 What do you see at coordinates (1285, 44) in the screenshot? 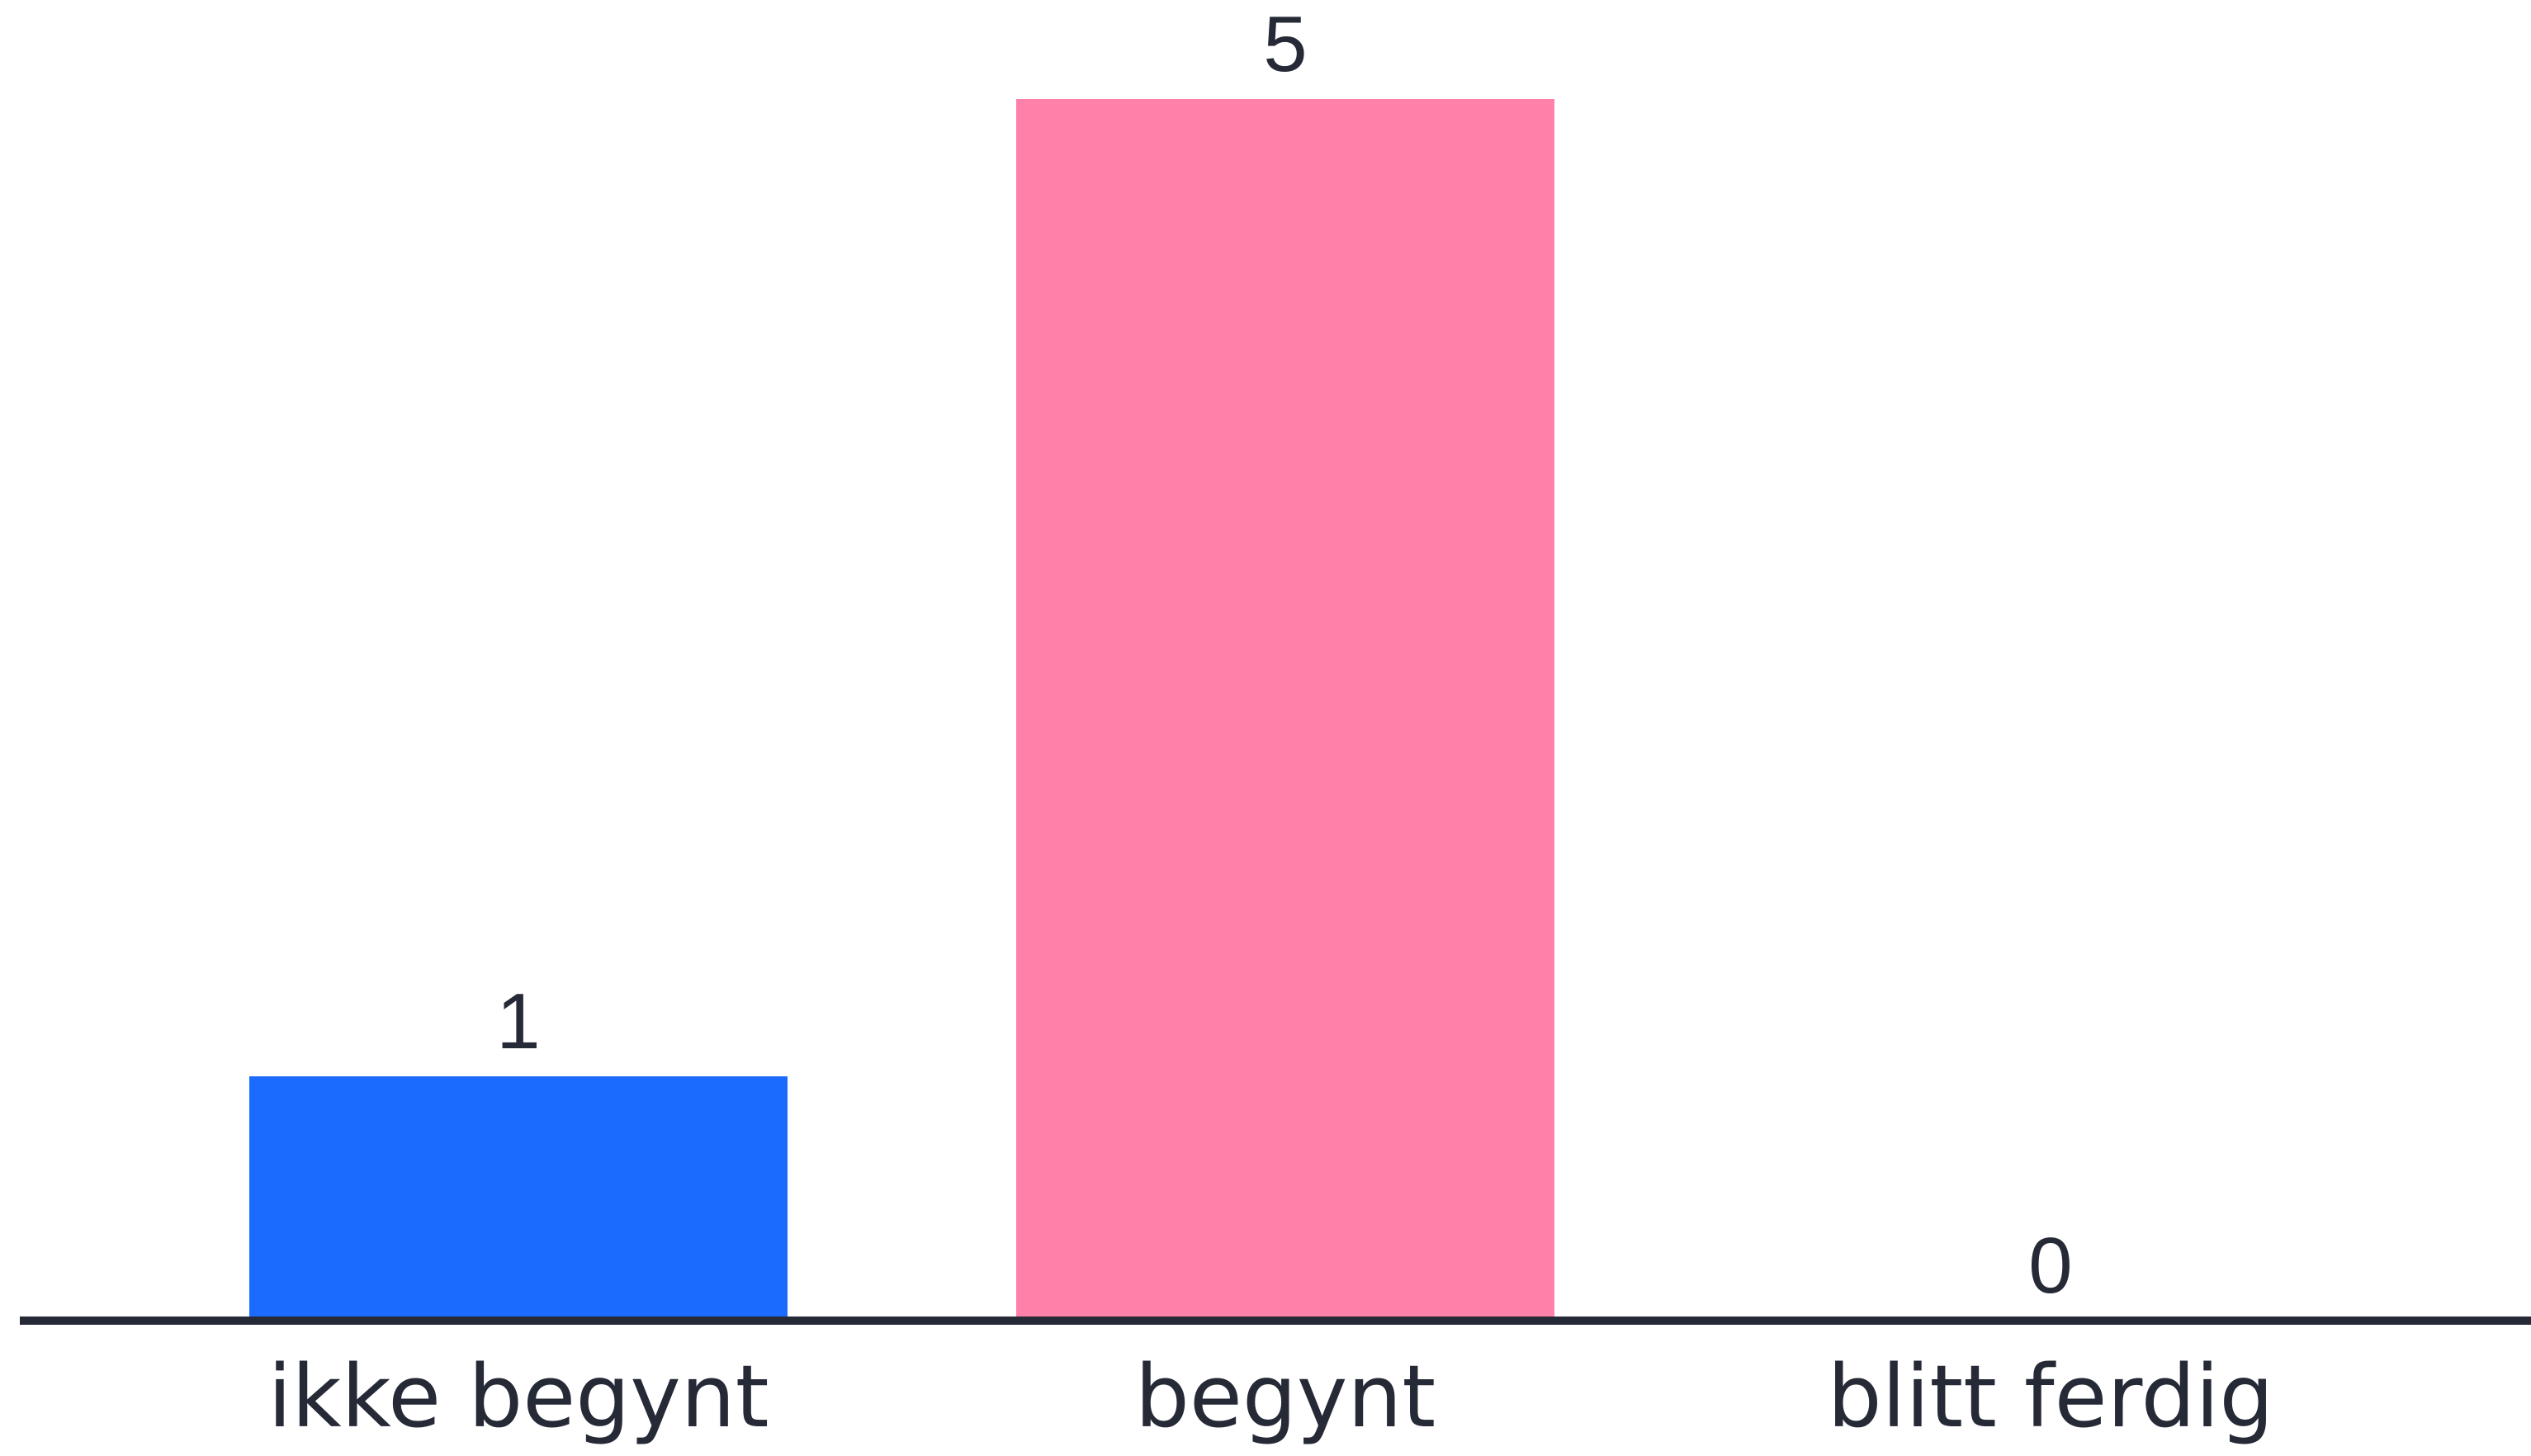
I see `value-label-1: 5` at bounding box center [1285, 44].